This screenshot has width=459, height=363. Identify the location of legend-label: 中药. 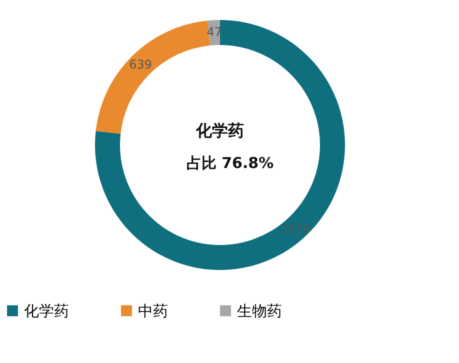
(153, 311).